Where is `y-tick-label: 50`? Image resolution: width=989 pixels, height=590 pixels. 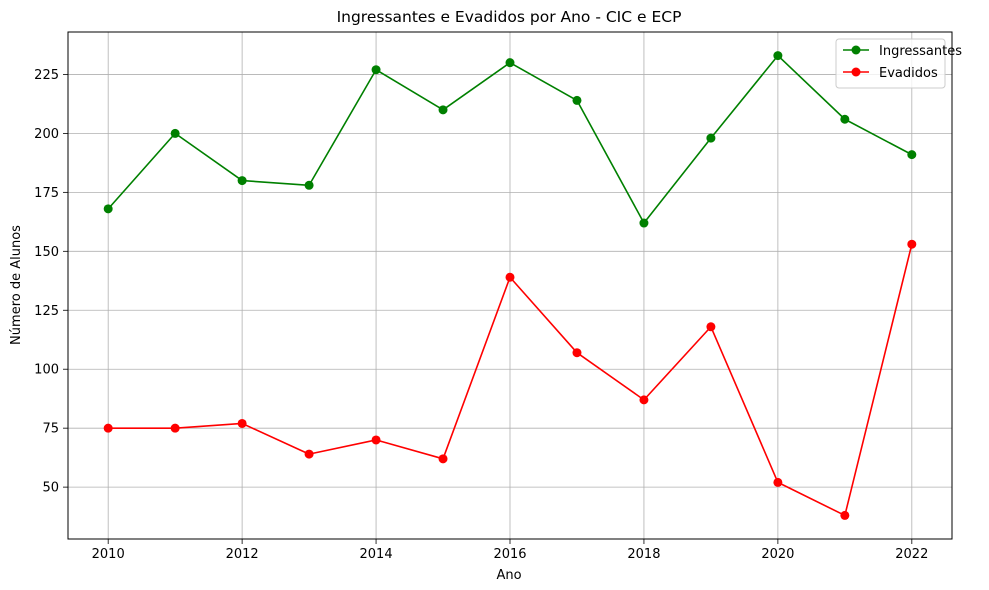 y-tick-label: 50 is located at coordinates (50, 488).